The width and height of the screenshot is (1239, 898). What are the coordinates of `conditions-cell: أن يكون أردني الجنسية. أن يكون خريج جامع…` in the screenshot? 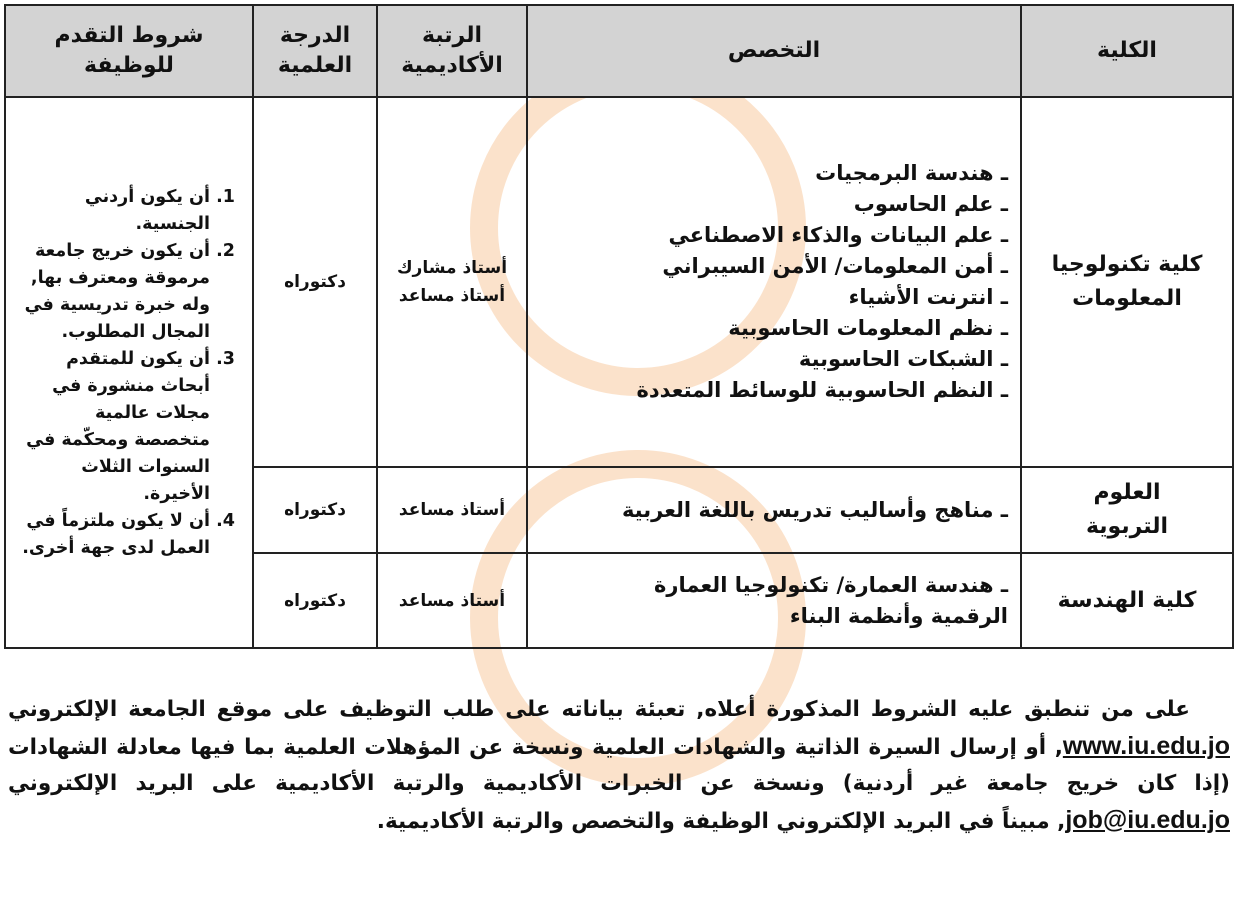 It's located at (129, 372).